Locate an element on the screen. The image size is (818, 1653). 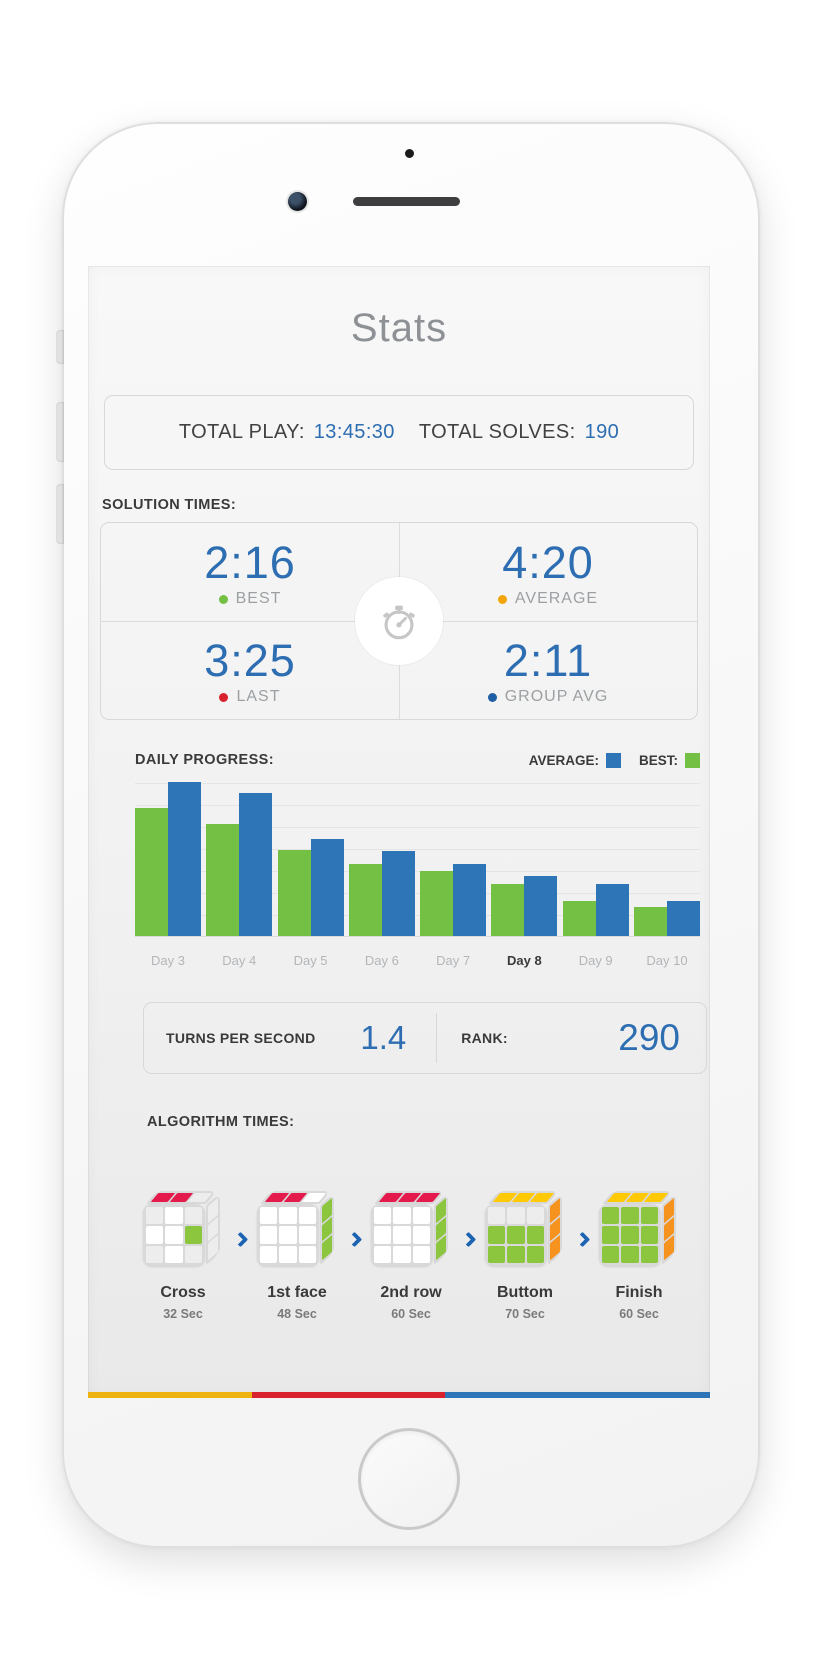
day-label-day-7: Day 7 is located at coordinates (453, 960).